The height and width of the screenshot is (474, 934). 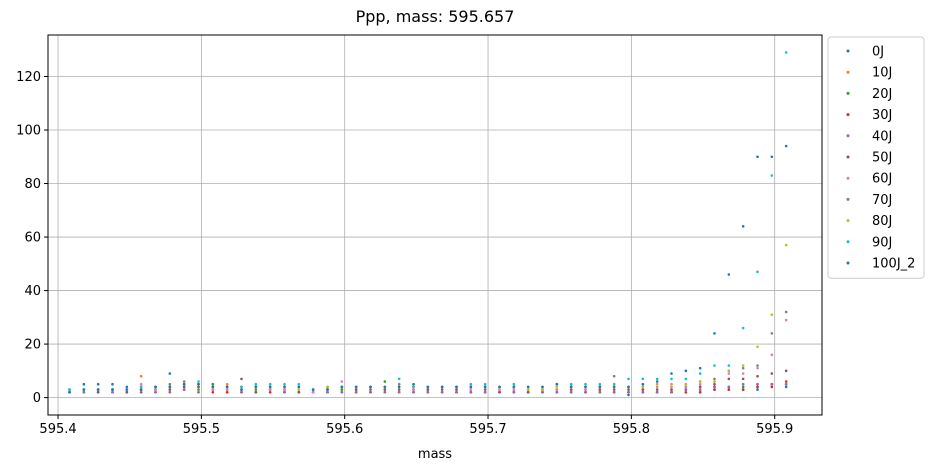 I want to click on series-50J, so click(x=428, y=381).